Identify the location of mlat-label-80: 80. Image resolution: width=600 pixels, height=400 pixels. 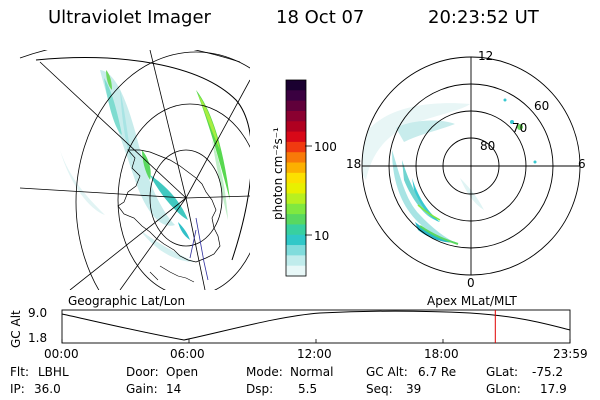
(487, 146).